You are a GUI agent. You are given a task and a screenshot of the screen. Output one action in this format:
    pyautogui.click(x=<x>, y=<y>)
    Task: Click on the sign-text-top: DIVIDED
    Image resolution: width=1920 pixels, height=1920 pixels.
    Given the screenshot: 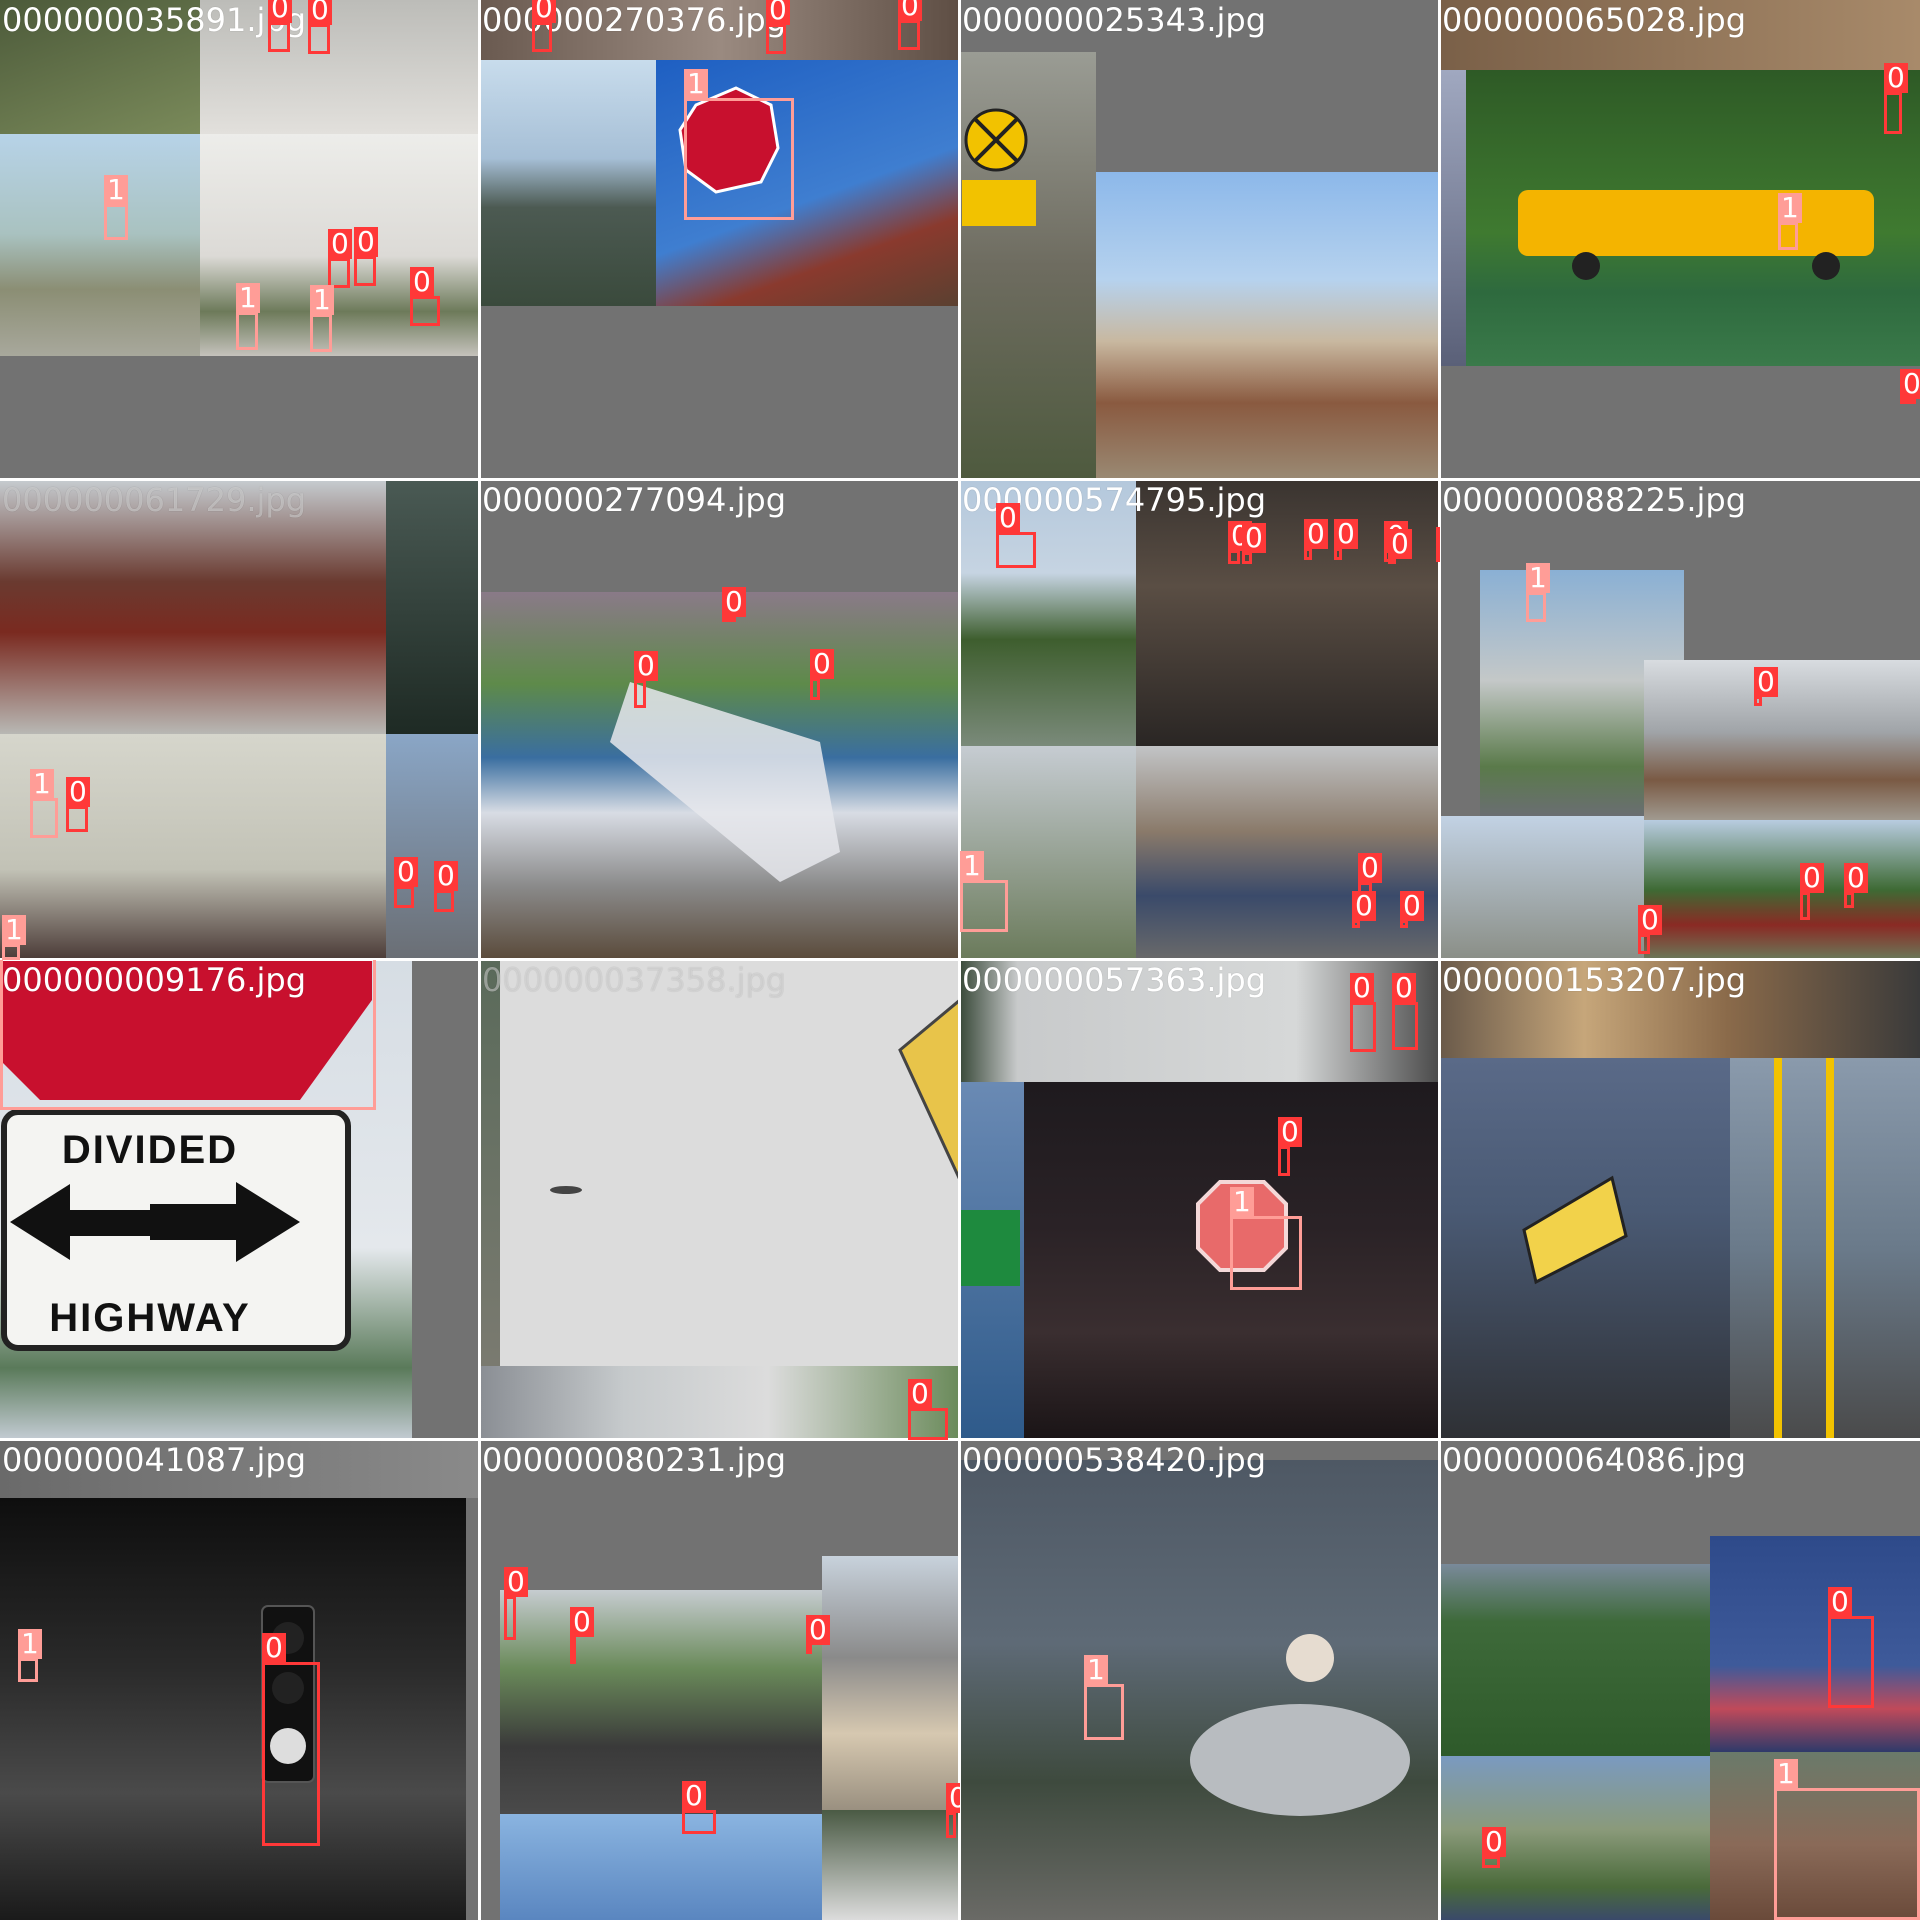 What is the action you would take?
    pyautogui.click(x=150, y=1150)
    